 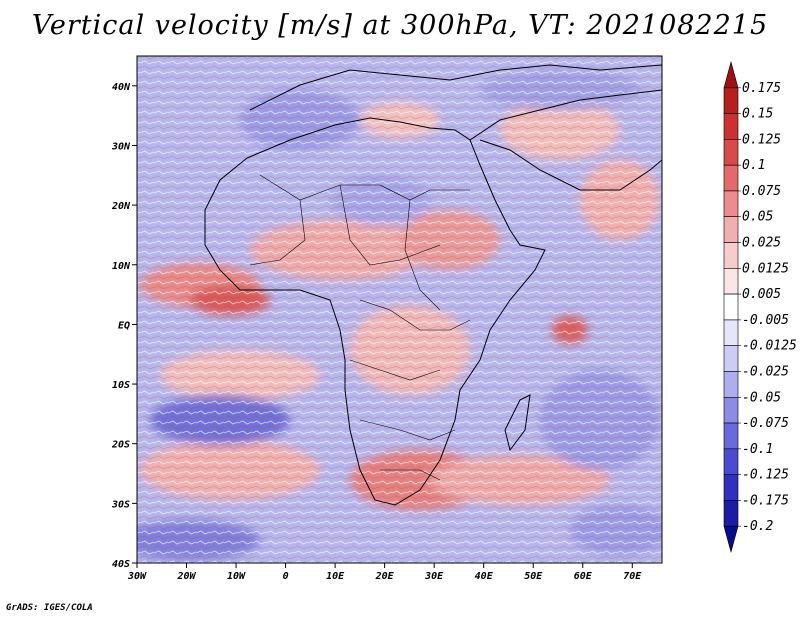 What do you see at coordinates (757, 449) in the screenshot?
I see `colorbar-label: -0.1` at bounding box center [757, 449].